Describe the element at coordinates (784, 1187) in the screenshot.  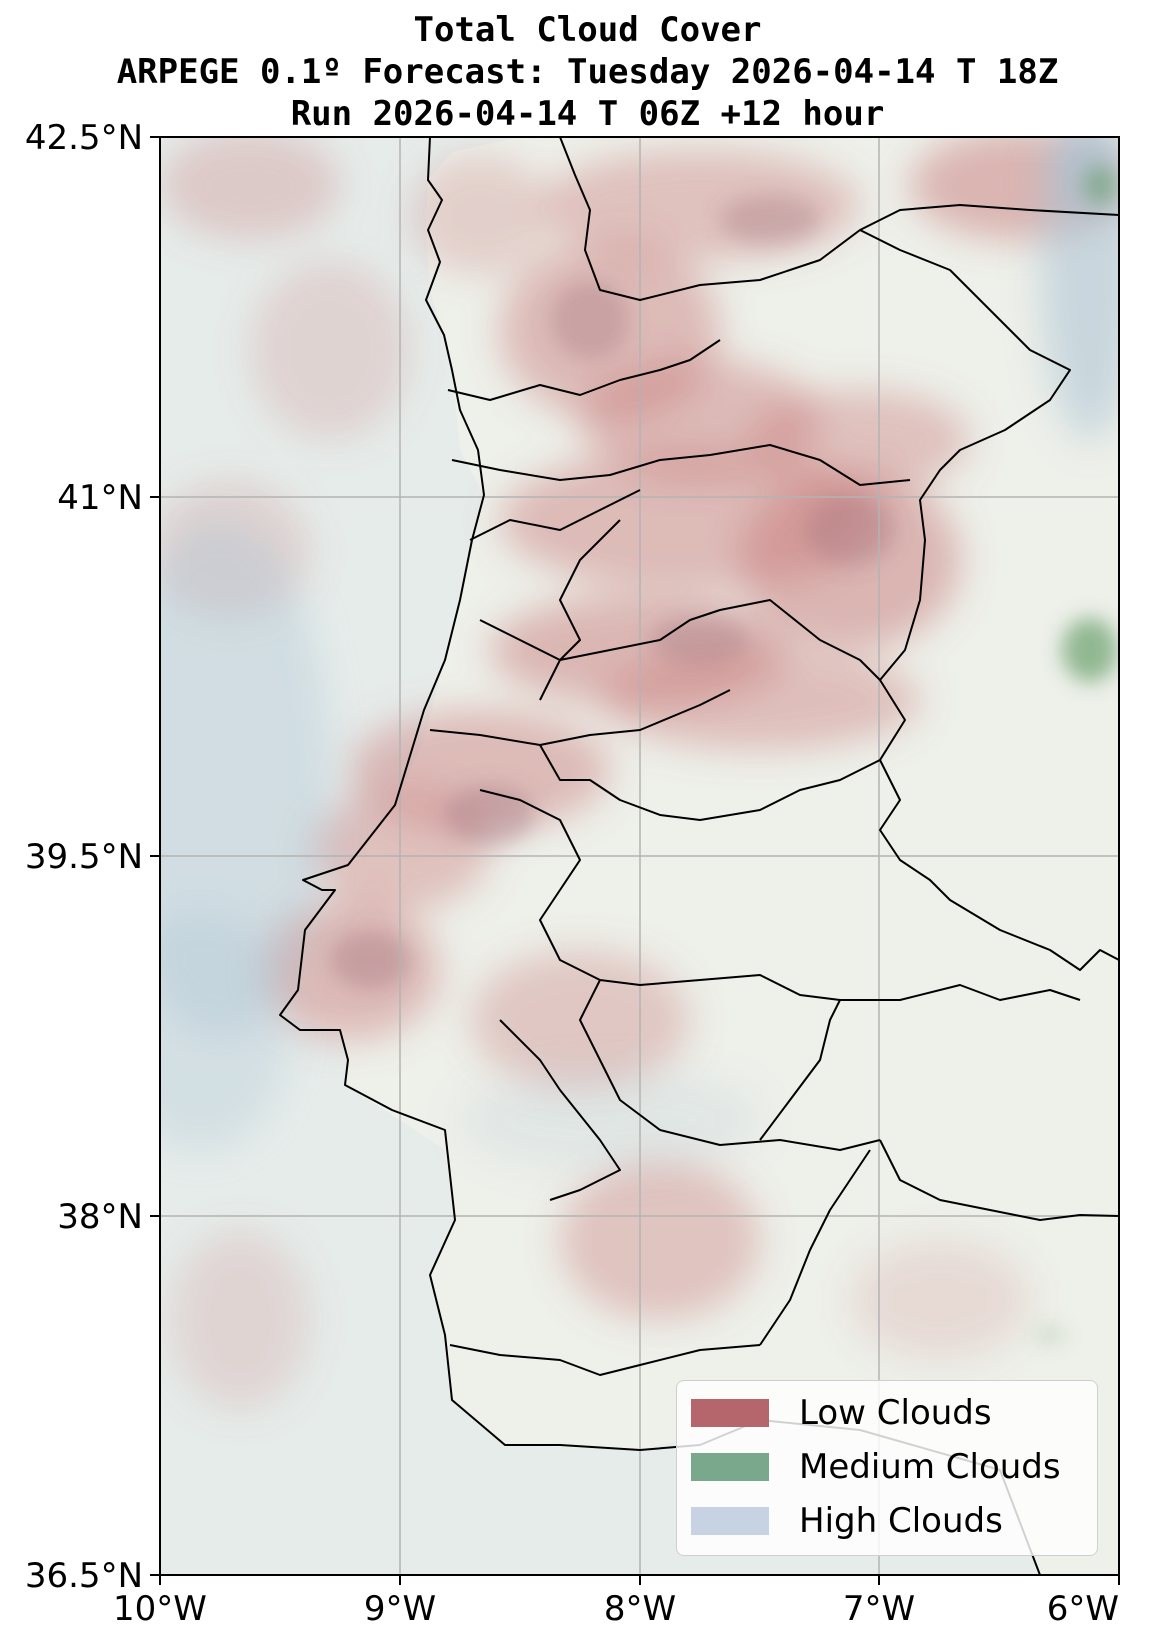
I see `district-borders-south` at that location.